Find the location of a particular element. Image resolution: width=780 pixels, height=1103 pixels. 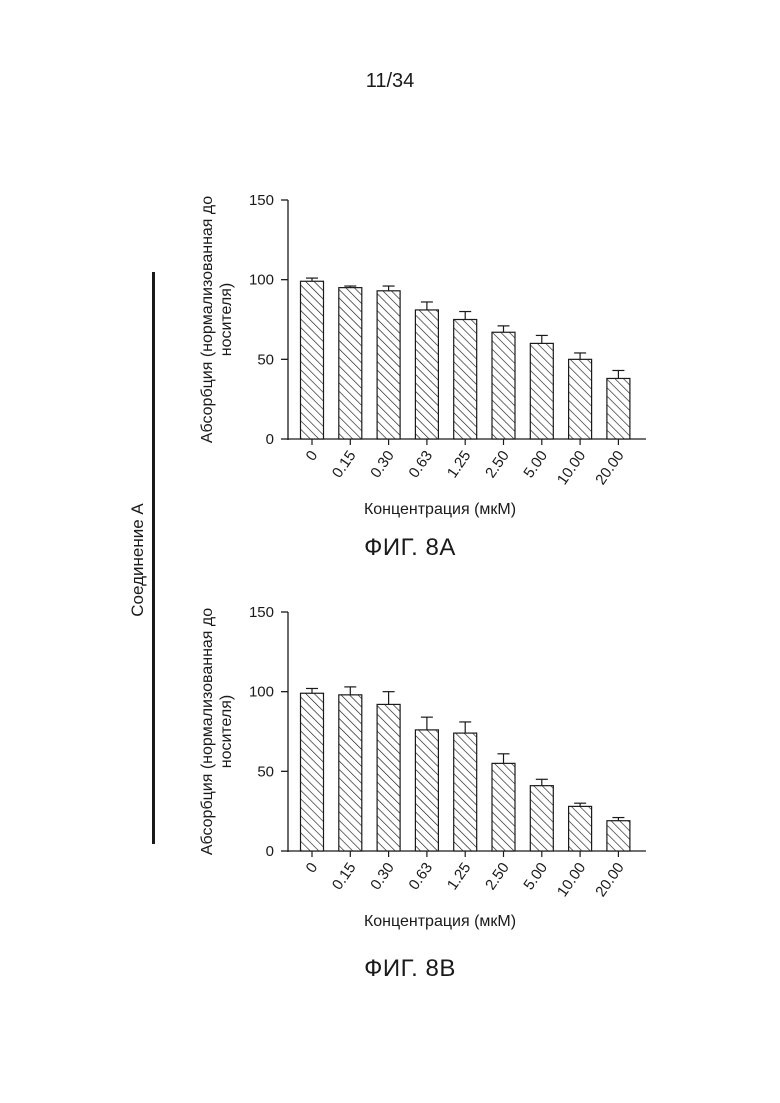

page-number: 11/34 is located at coordinates (390, 81).